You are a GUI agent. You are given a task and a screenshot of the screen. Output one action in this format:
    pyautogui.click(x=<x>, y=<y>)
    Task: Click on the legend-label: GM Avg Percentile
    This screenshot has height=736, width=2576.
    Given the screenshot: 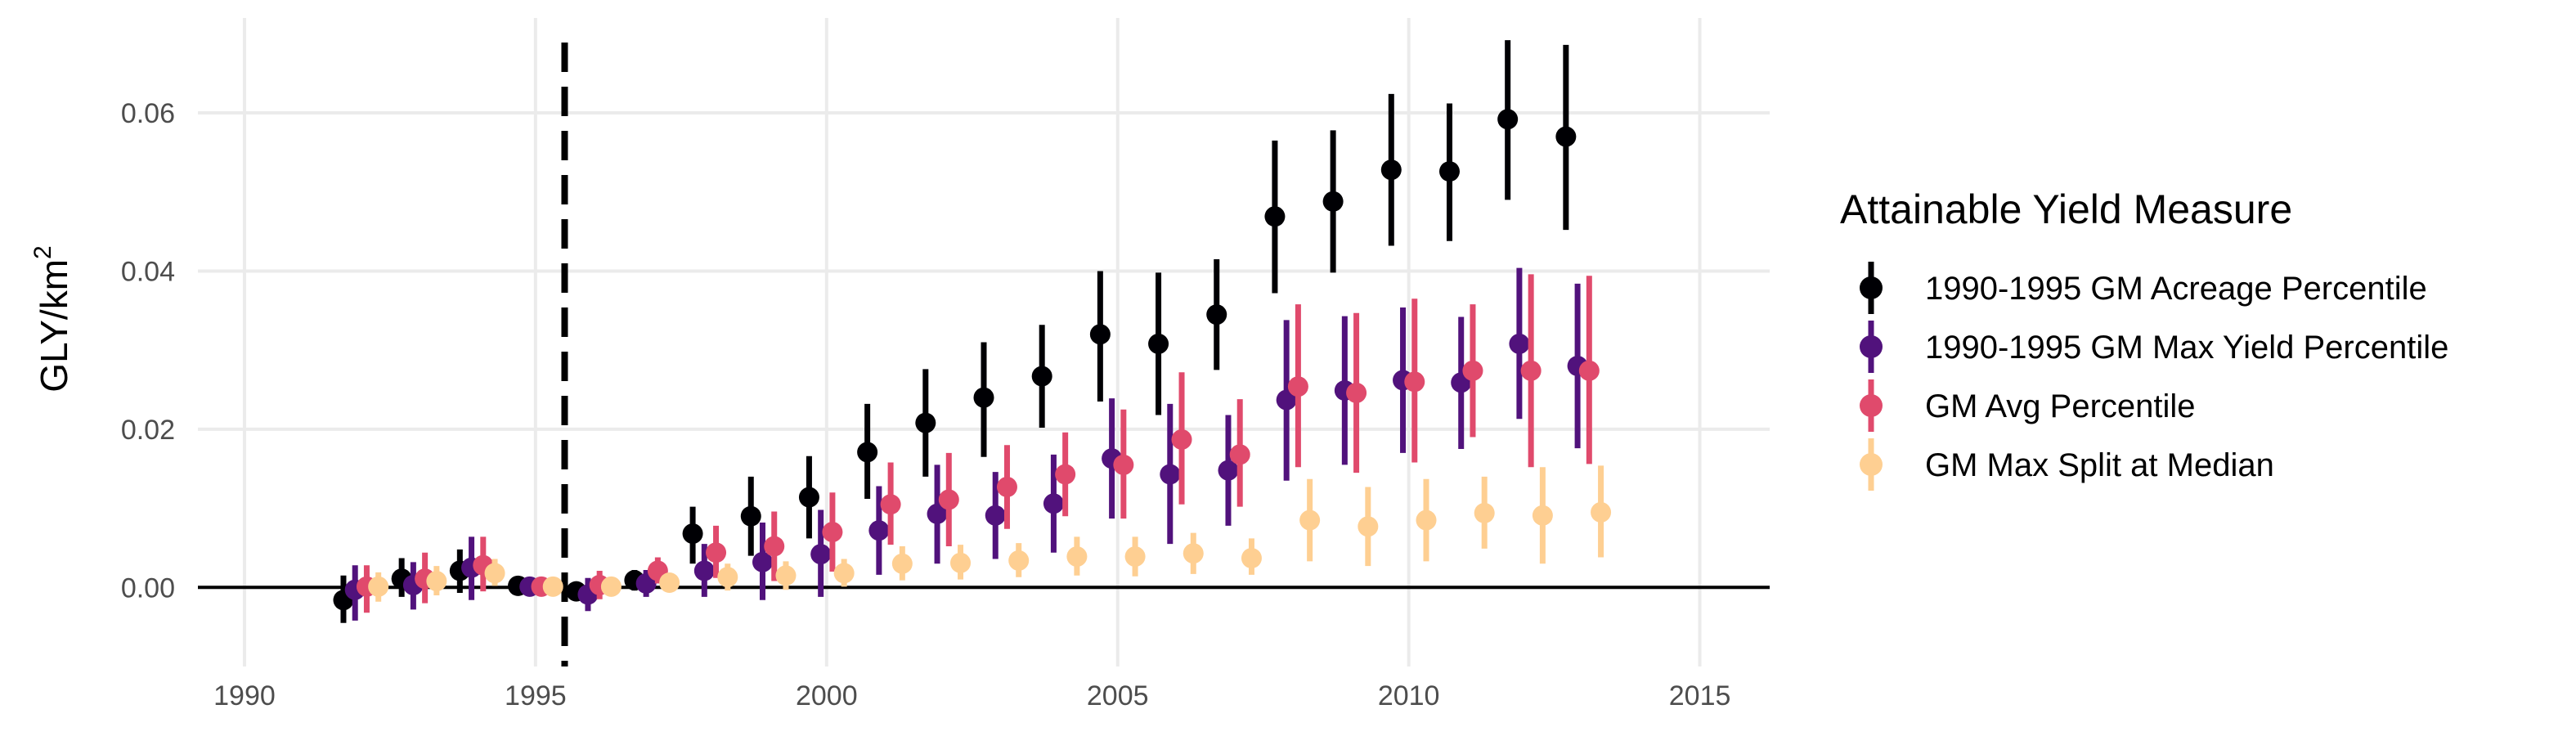 What is the action you would take?
    pyautogui.click(x=2060, y=406)
    